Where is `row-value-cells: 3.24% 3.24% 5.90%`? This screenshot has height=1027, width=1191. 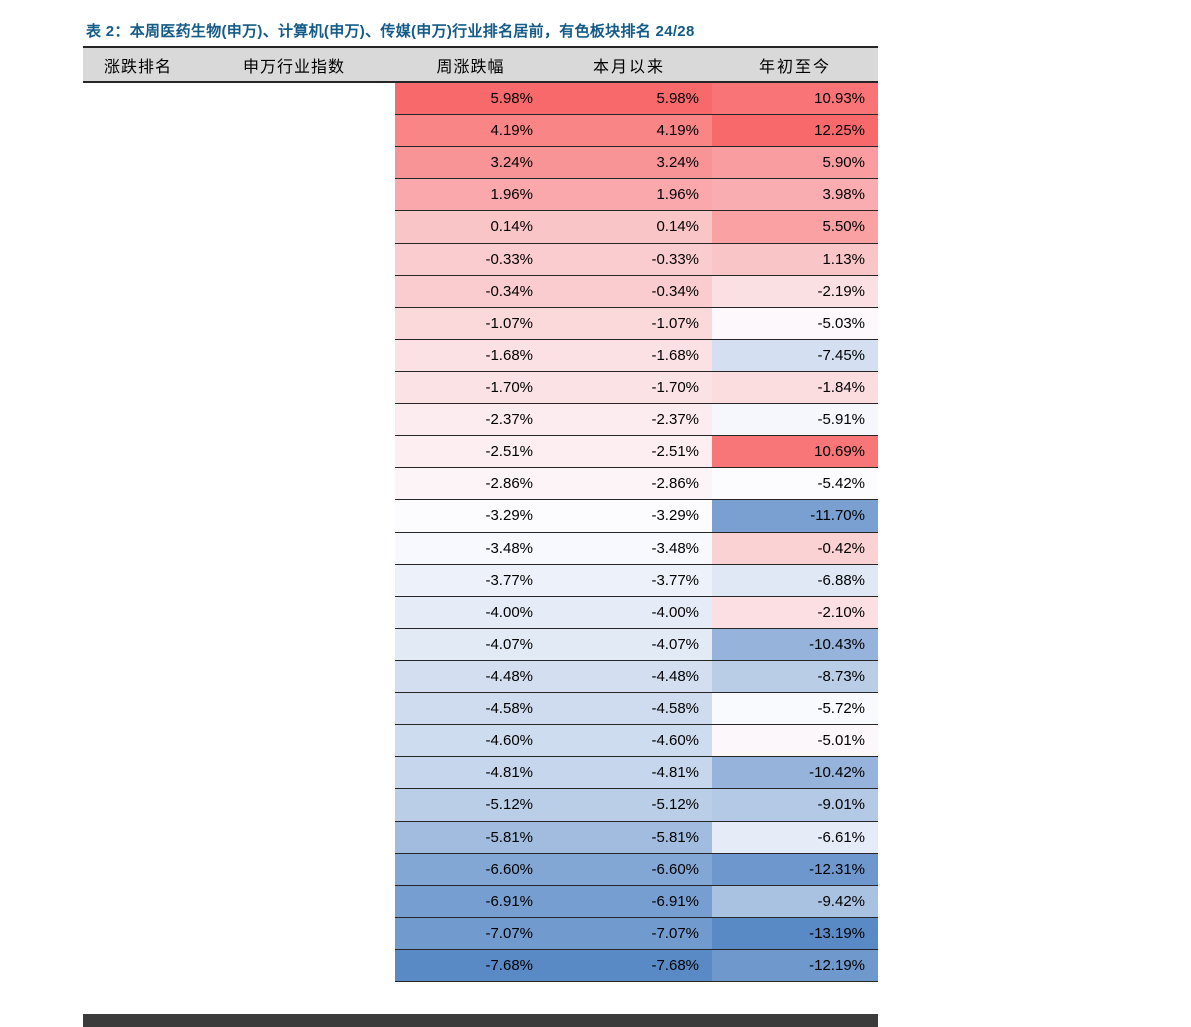 row-value-cells: 3.24% 3.24% 5.90% is located at coordinates (636, 163).